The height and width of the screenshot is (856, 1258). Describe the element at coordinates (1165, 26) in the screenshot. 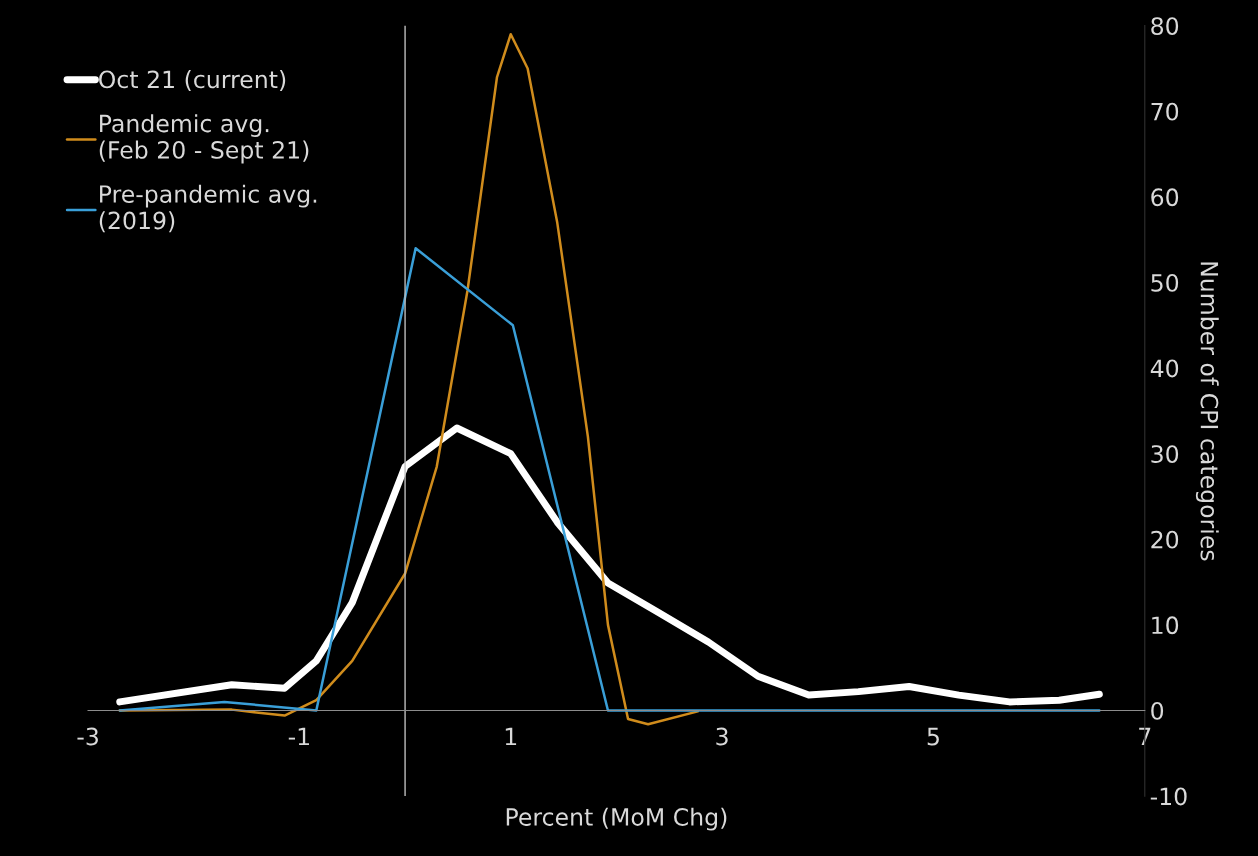

I see `y-tick-label: 80` at that location.